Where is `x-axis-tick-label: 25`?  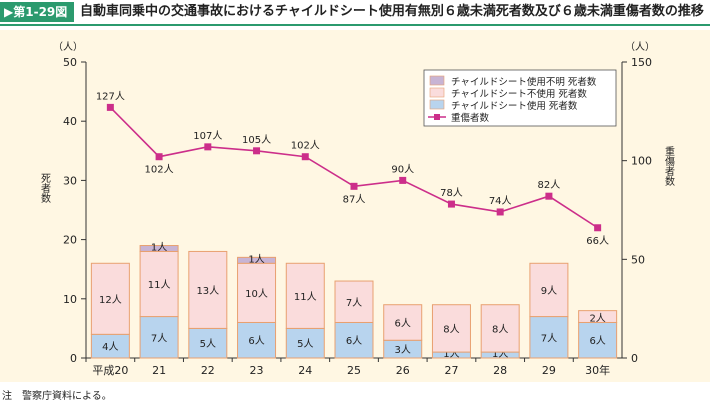 x-axis-tick-label: 25 is located at coordinates (354, 370).